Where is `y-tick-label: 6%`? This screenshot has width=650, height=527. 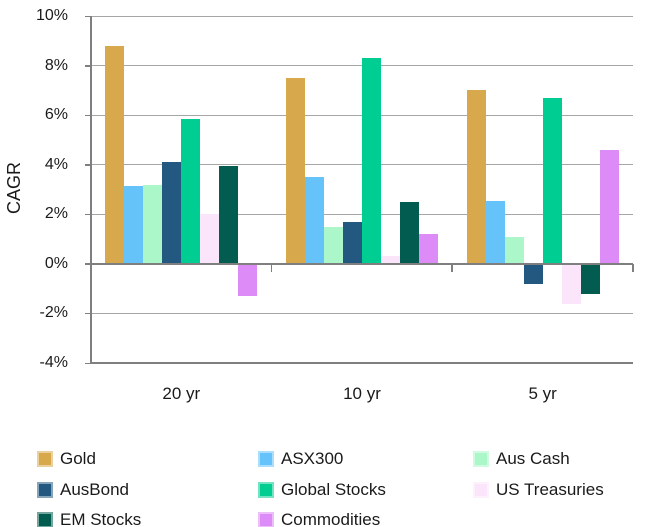
y-tick-label: 6% is located at coordinates (56, 115).